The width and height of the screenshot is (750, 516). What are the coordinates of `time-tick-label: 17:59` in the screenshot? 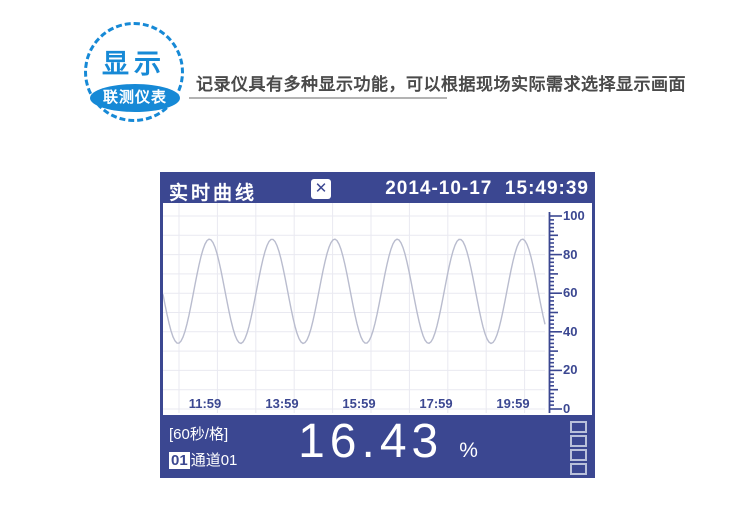 It's located at (436, 403).